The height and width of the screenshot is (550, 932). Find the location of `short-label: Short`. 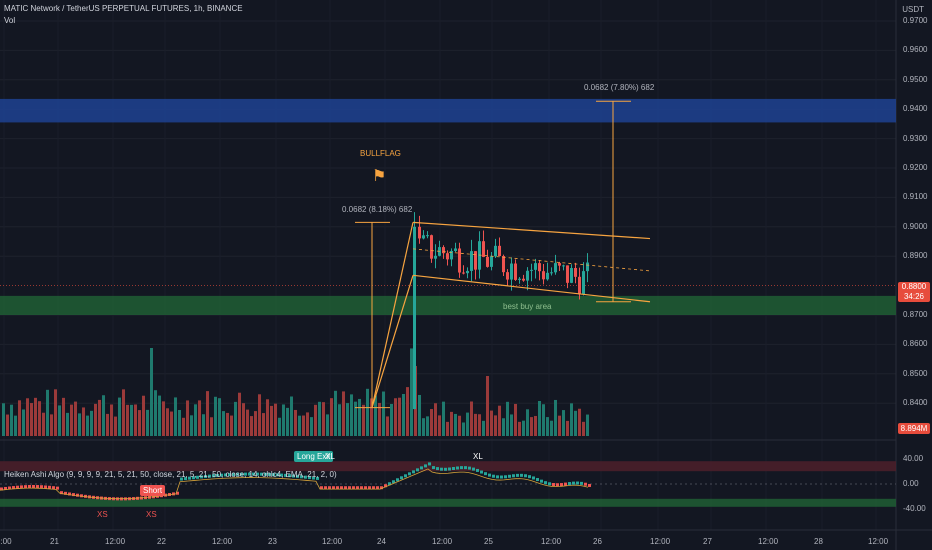

short-label: Short is located at coordinates (153, 490).